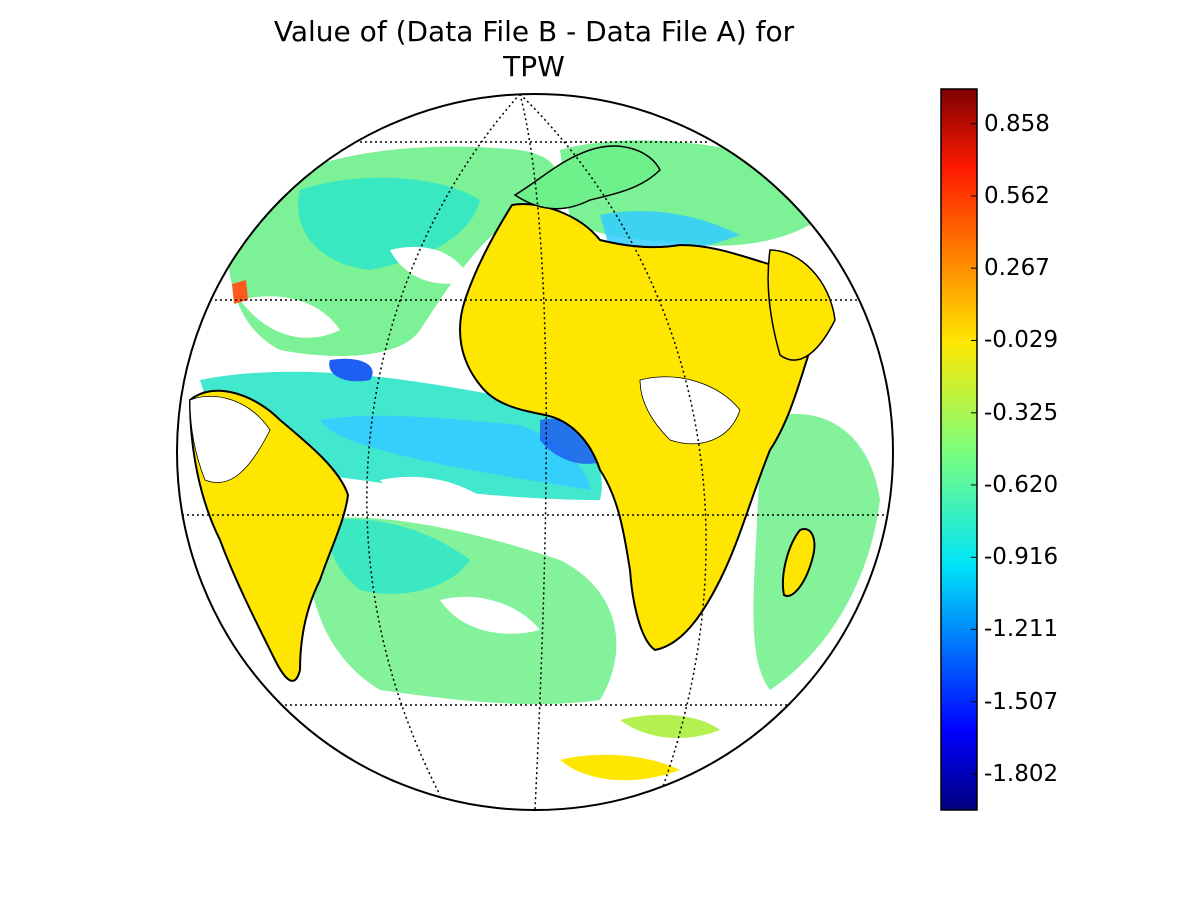 The height and width of the screenshot is (900, 1200). What do you see at coordinates (1021, 629) in the screenshot?
I see `colorbar-tick-label: -1.211` at bounding box center [1021, 629].